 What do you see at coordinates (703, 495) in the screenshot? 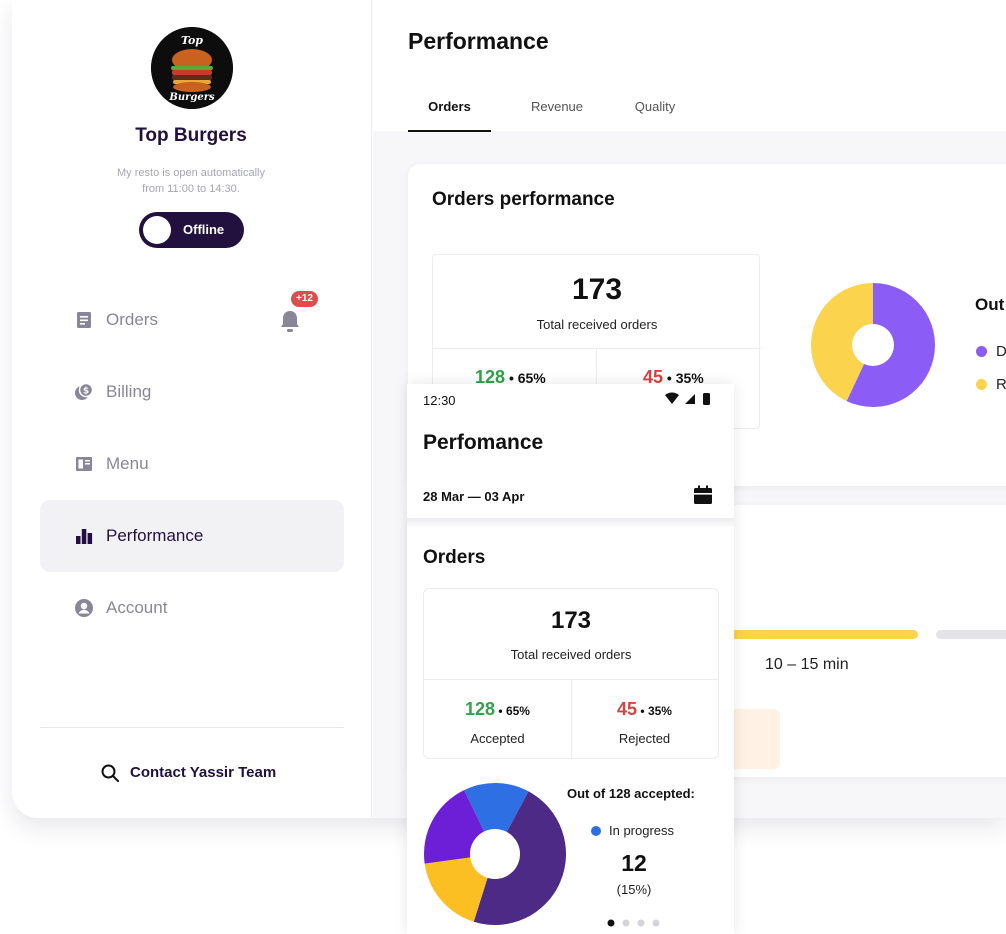
I see `calendar-icon` at bounding box center [703, 495].